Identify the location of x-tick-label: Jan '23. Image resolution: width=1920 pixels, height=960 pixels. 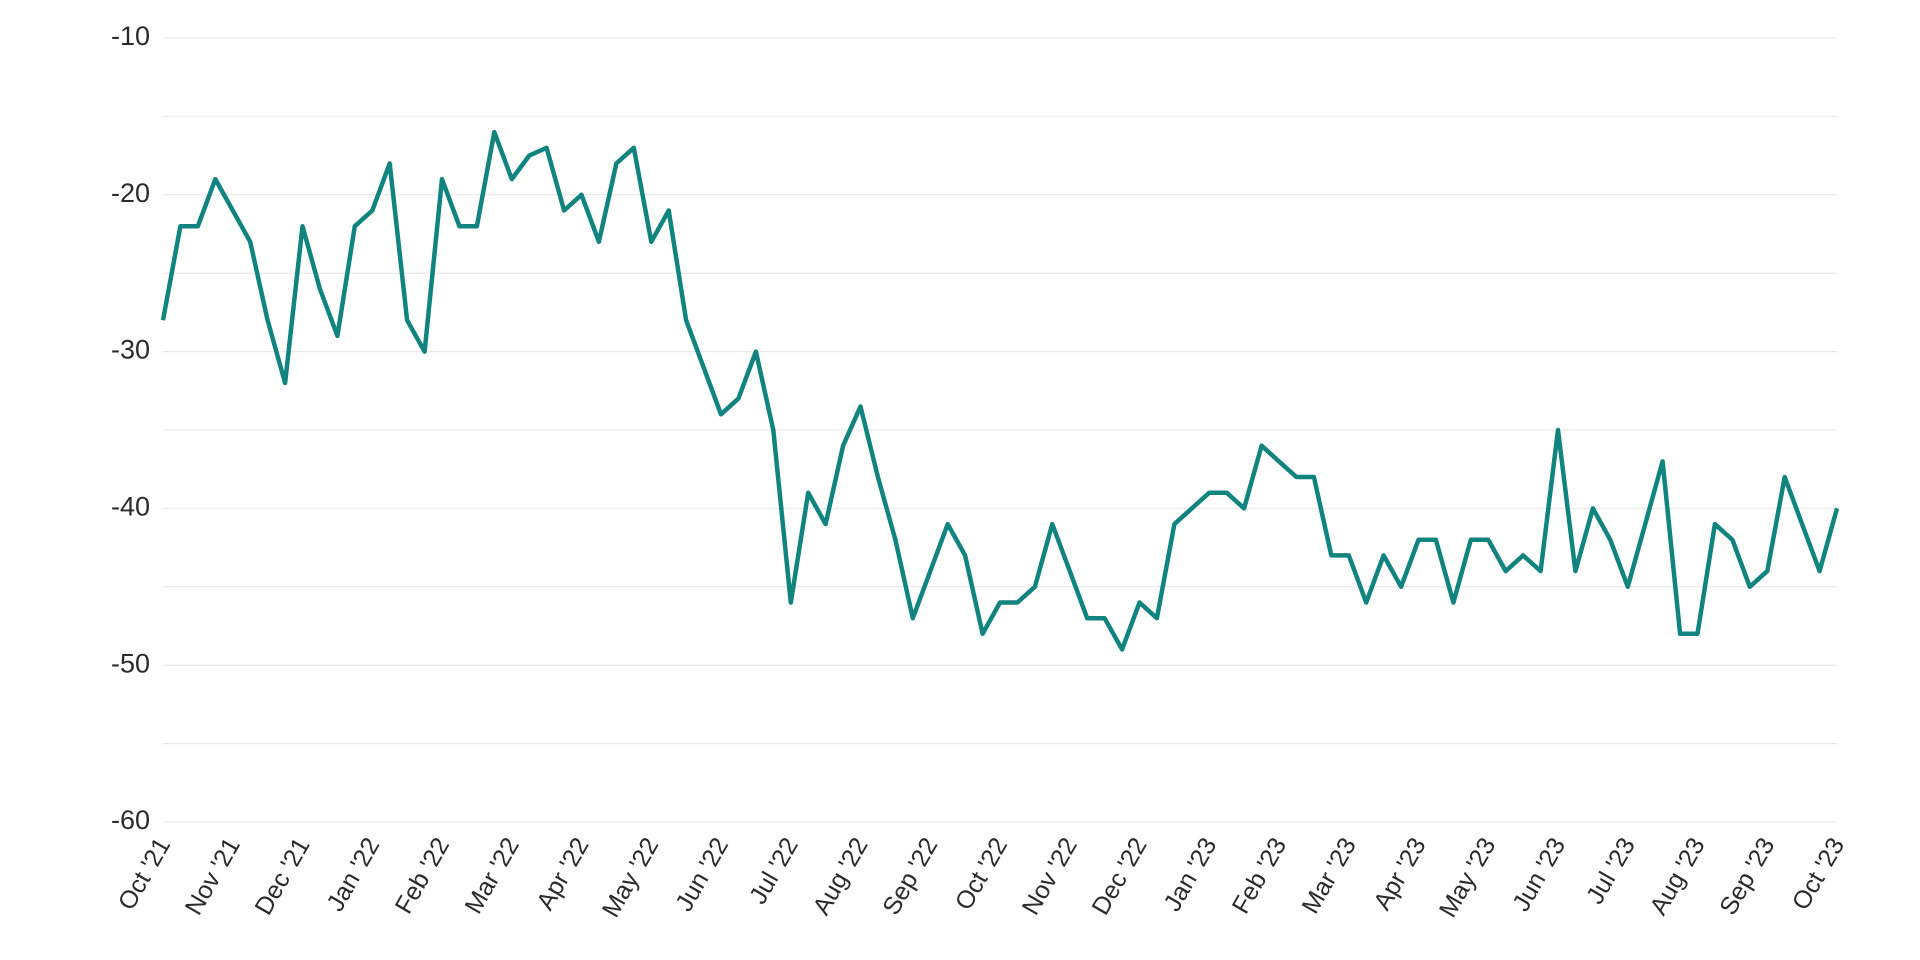
(1190, 874).